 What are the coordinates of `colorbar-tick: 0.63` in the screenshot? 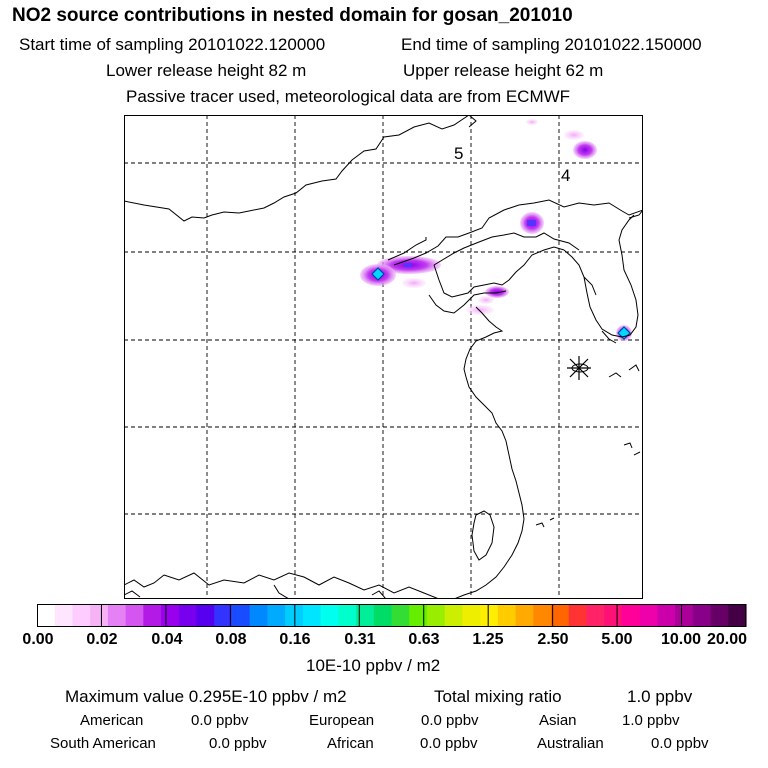 It's located at (424, 639).